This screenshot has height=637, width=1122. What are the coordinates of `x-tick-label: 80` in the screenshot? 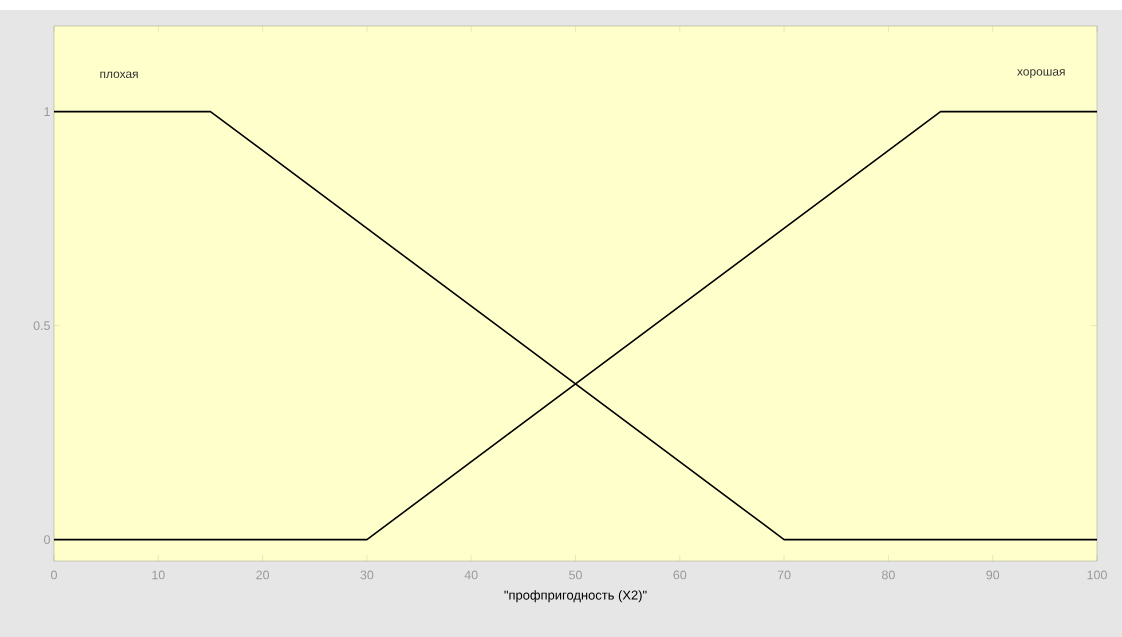 It's located at (888, 575).